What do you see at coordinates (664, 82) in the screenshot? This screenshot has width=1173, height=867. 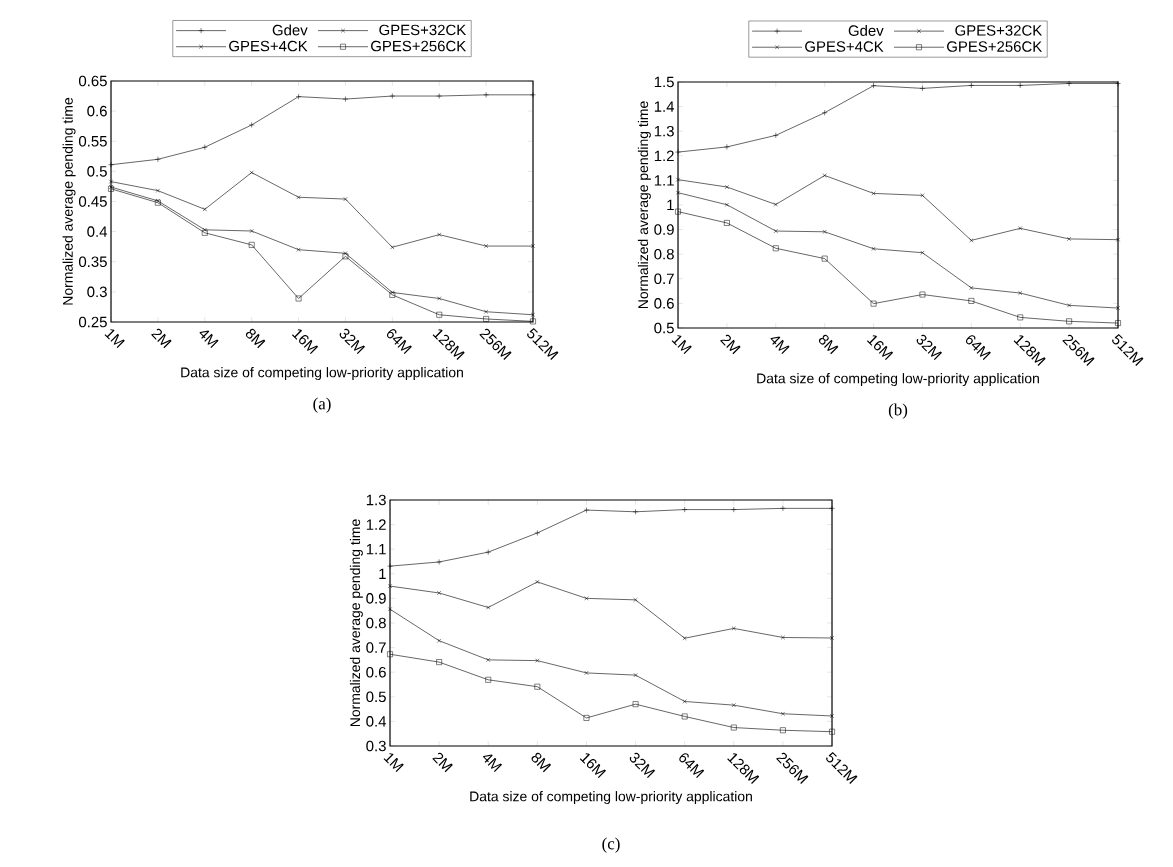 I see `y-tick-label: 1.5` at bounding box center [664, 82].